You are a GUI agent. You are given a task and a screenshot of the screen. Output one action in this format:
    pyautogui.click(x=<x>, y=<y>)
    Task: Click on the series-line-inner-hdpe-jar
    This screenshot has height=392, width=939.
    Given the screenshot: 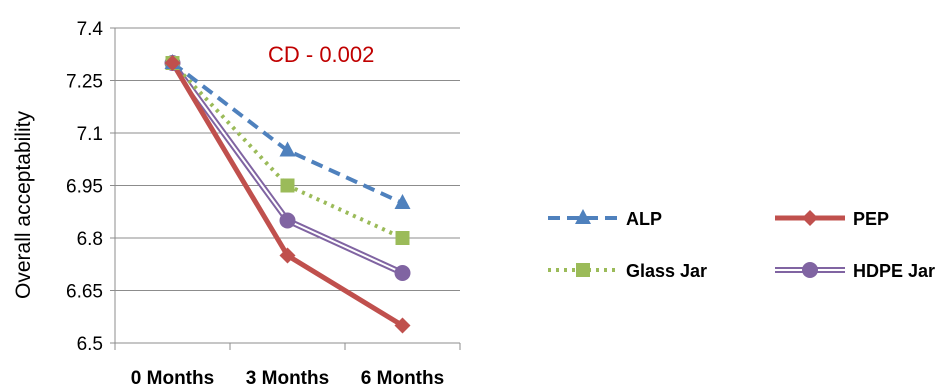 What is the action you would take?
    pyautogui.click(x=287, y=168)
    